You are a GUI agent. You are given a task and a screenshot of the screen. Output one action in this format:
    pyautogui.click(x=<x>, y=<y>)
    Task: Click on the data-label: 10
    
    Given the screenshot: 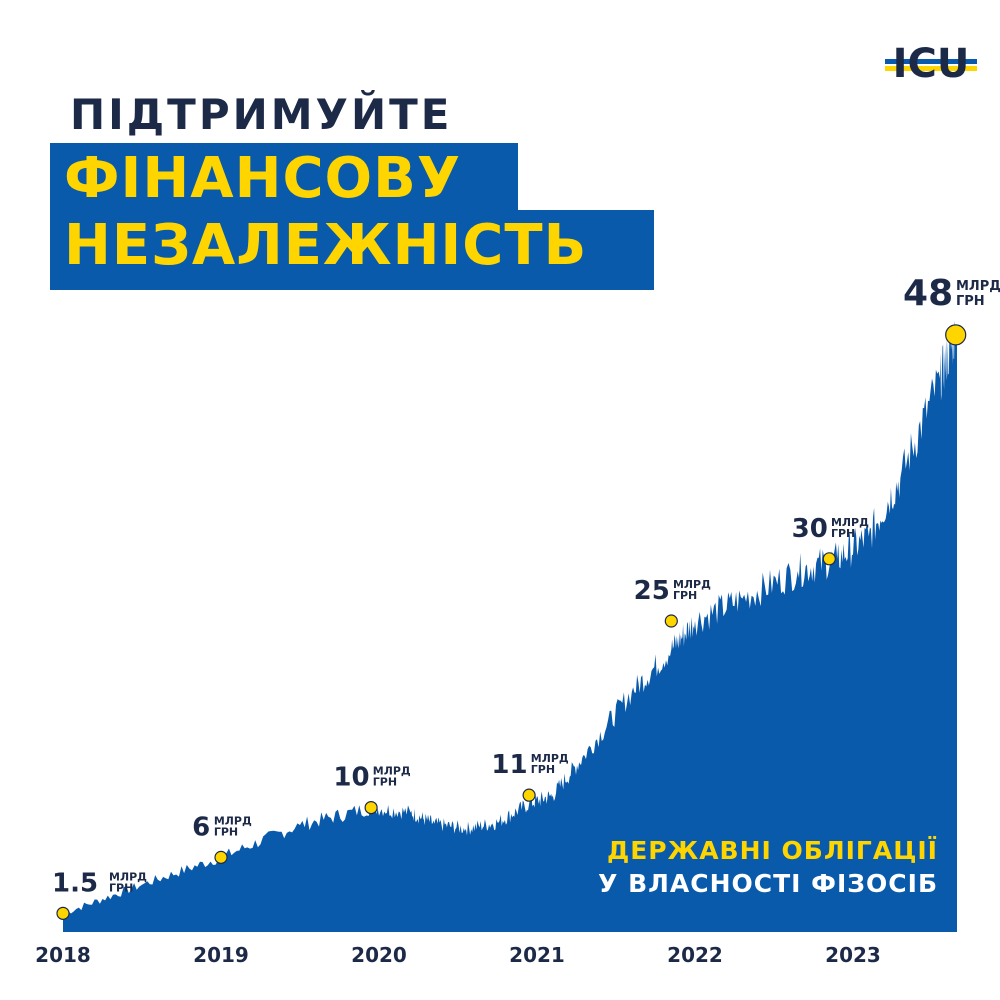 What is the action you would take?
    pyautogui.click(x=351, y=778)
    